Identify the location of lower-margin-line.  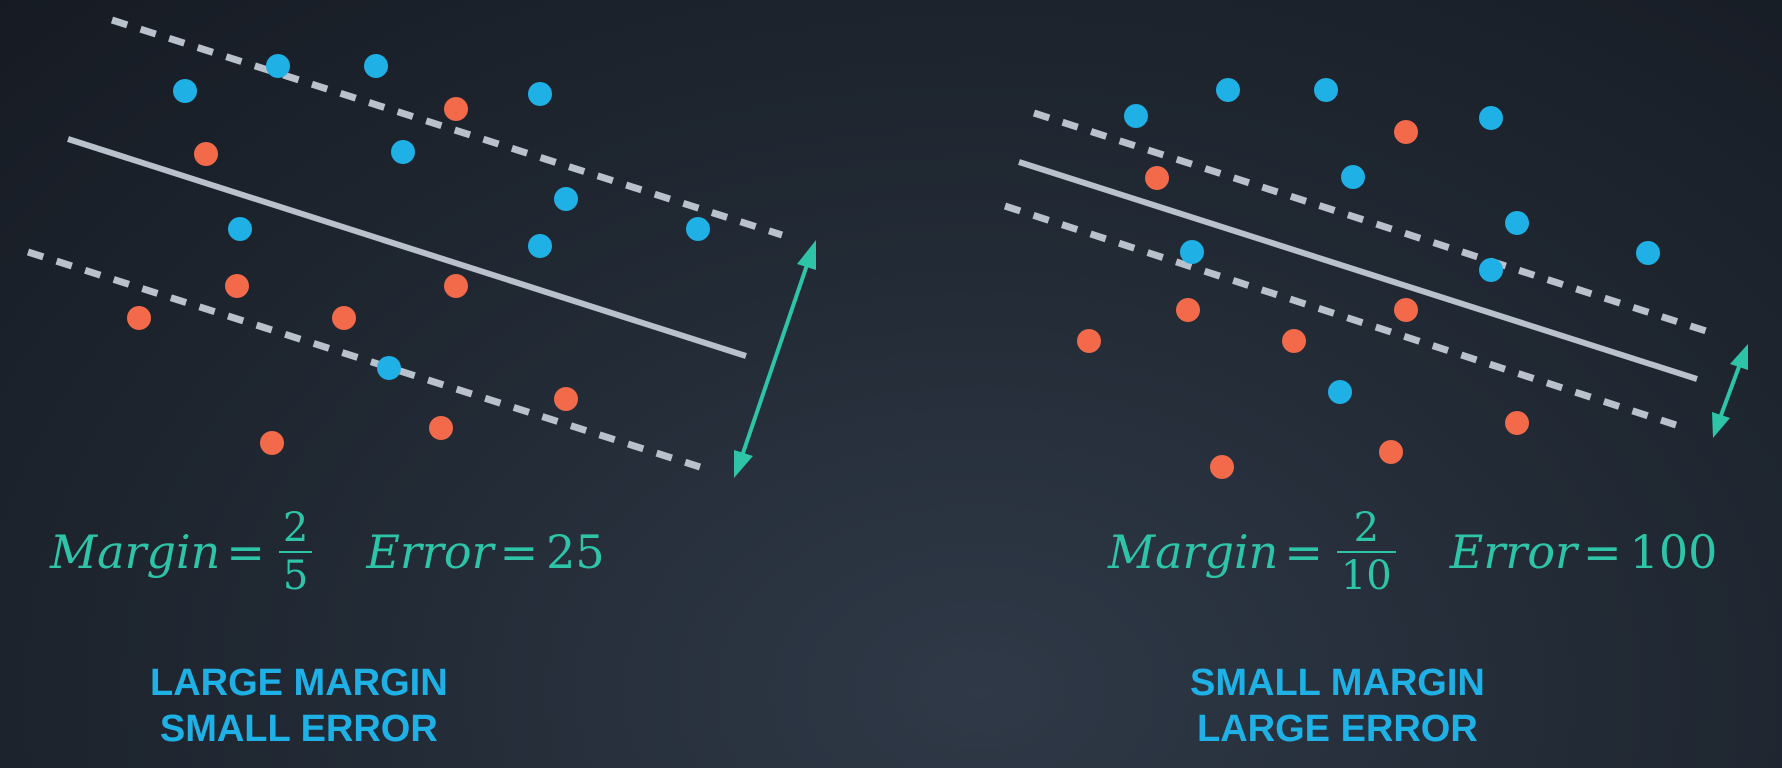
(364, 359).